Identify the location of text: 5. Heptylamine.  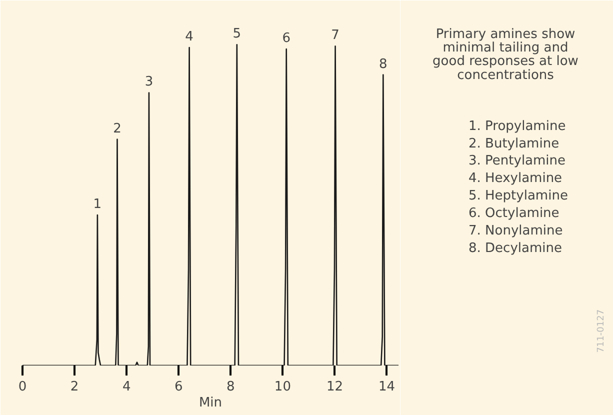
(518, 196).